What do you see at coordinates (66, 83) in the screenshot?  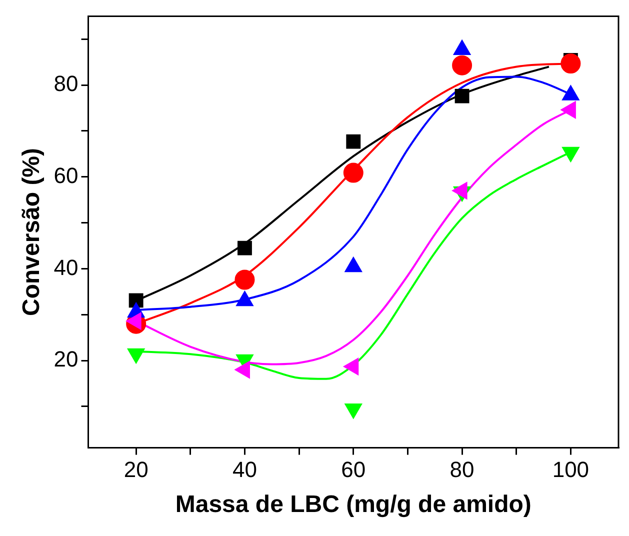 I see `y-tick-label: 80` at bounding box center [66, 83].